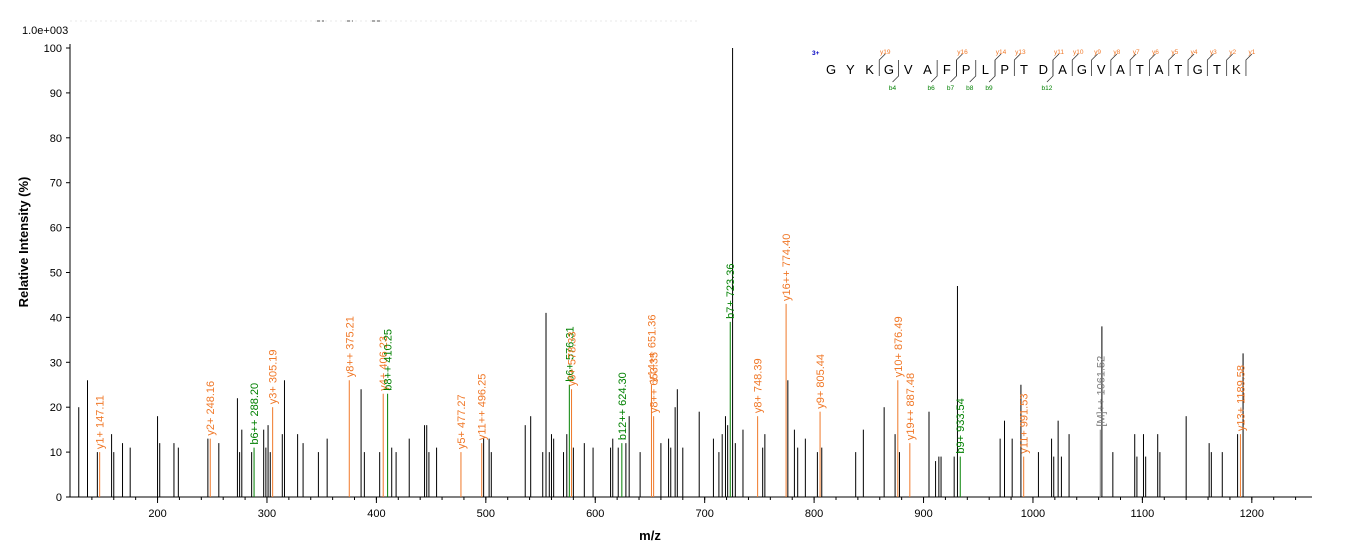 The height and width of the screenshot is (557, 1362). What do you see at coordinates (274, 376) in the screenshot?
I see `peak-label: y3+ 305.19` at bounding box center [274, 376].